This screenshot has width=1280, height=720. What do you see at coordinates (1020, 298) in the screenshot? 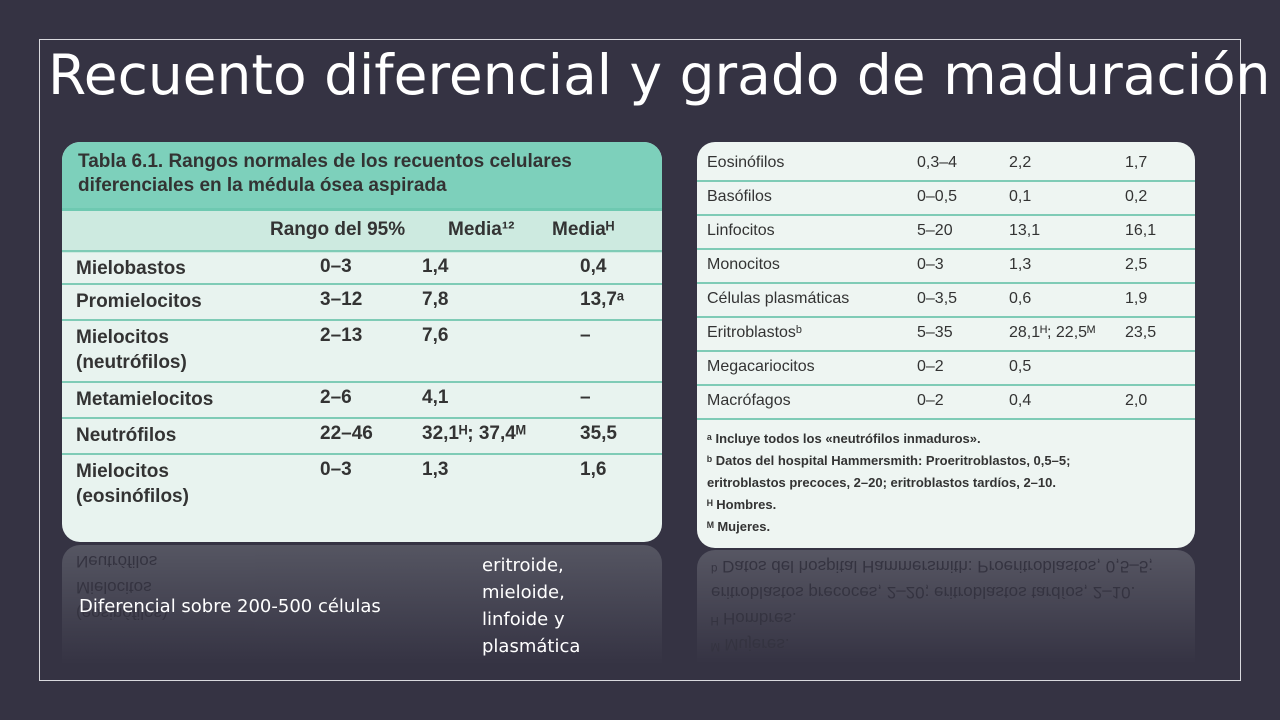
I see `cell-mean-1: 0,6` at bounding box center [1020, 298].